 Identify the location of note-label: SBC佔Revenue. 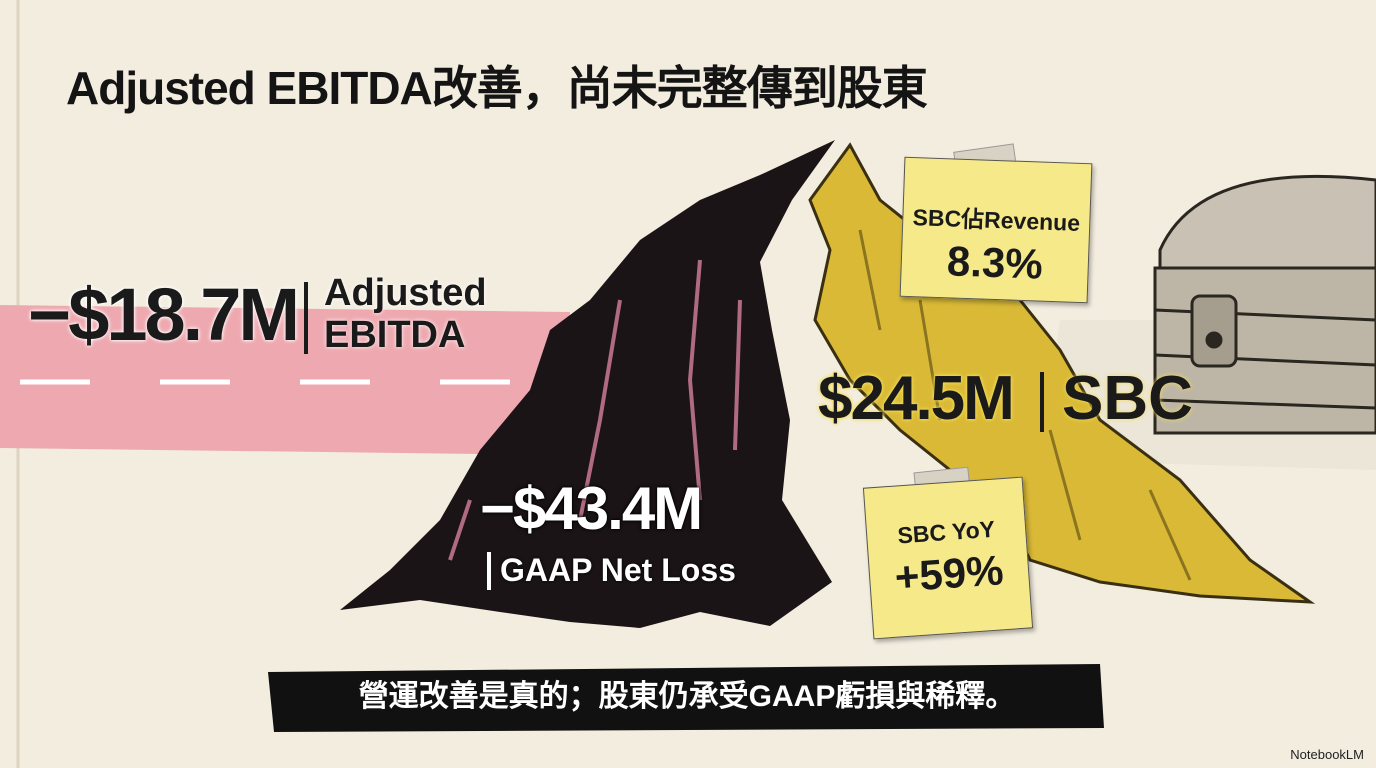
(996, 220).